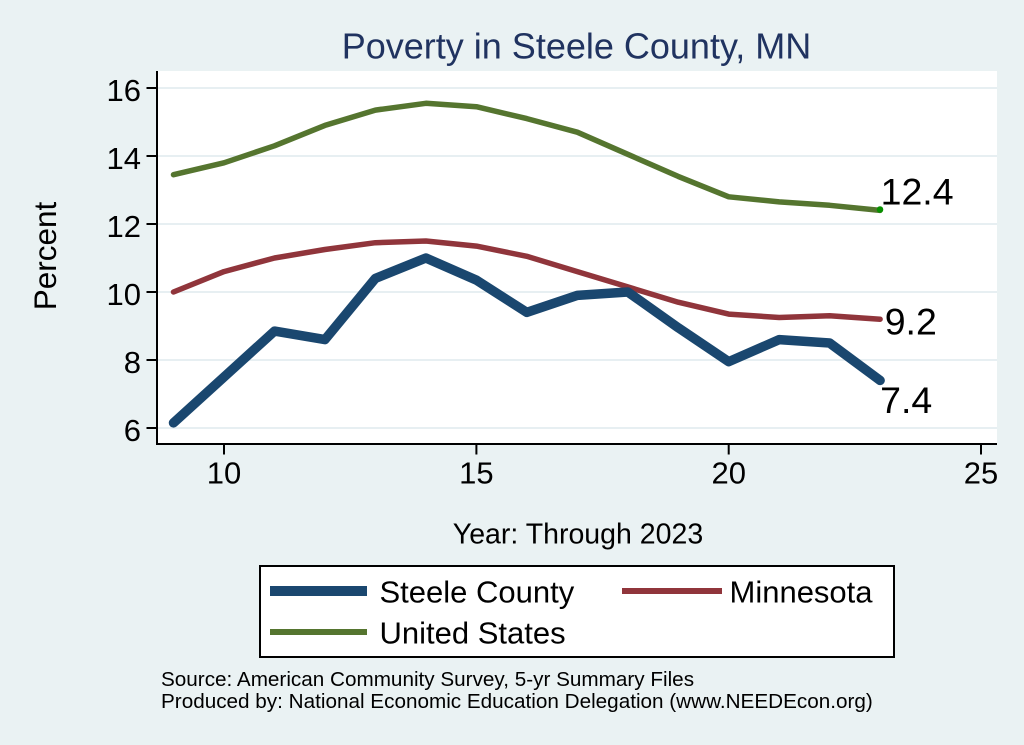 Image resolution: width=1024 pixels, height=745 pixels. Describe the element at coordinates (473, 633) in the screenshot. I see `svg-text: United States` at that location.